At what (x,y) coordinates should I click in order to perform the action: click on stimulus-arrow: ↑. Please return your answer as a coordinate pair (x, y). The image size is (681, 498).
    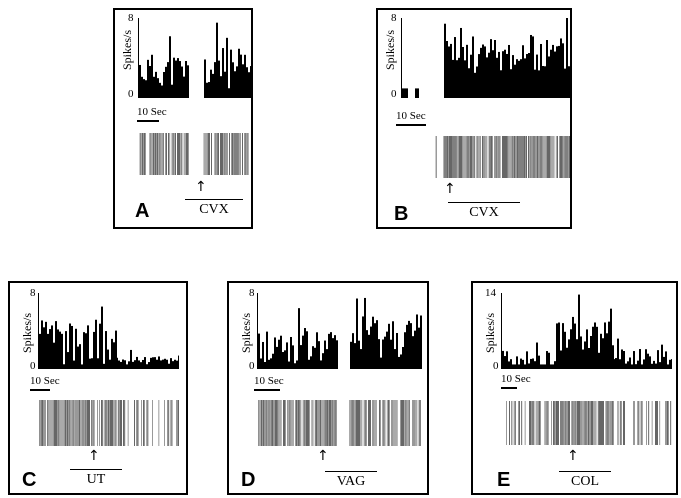
    Looking at the image, I should click on (201, 187).